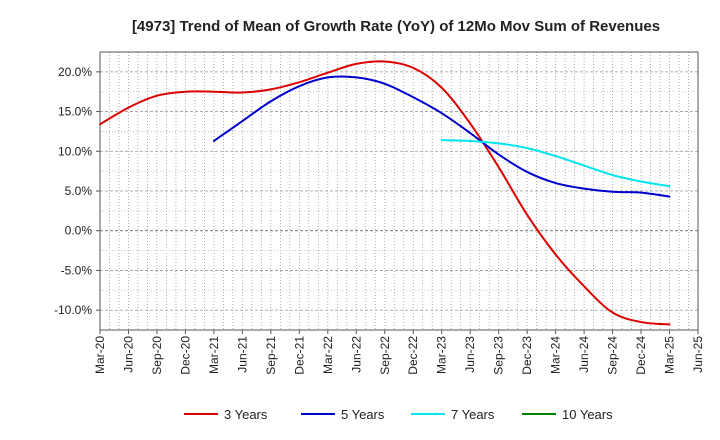 This screenshot has height=440, width=720. Describe the element at coordinates (356, 354) in the screenshot. I see `x-tick-label: Jun-22` at that location.